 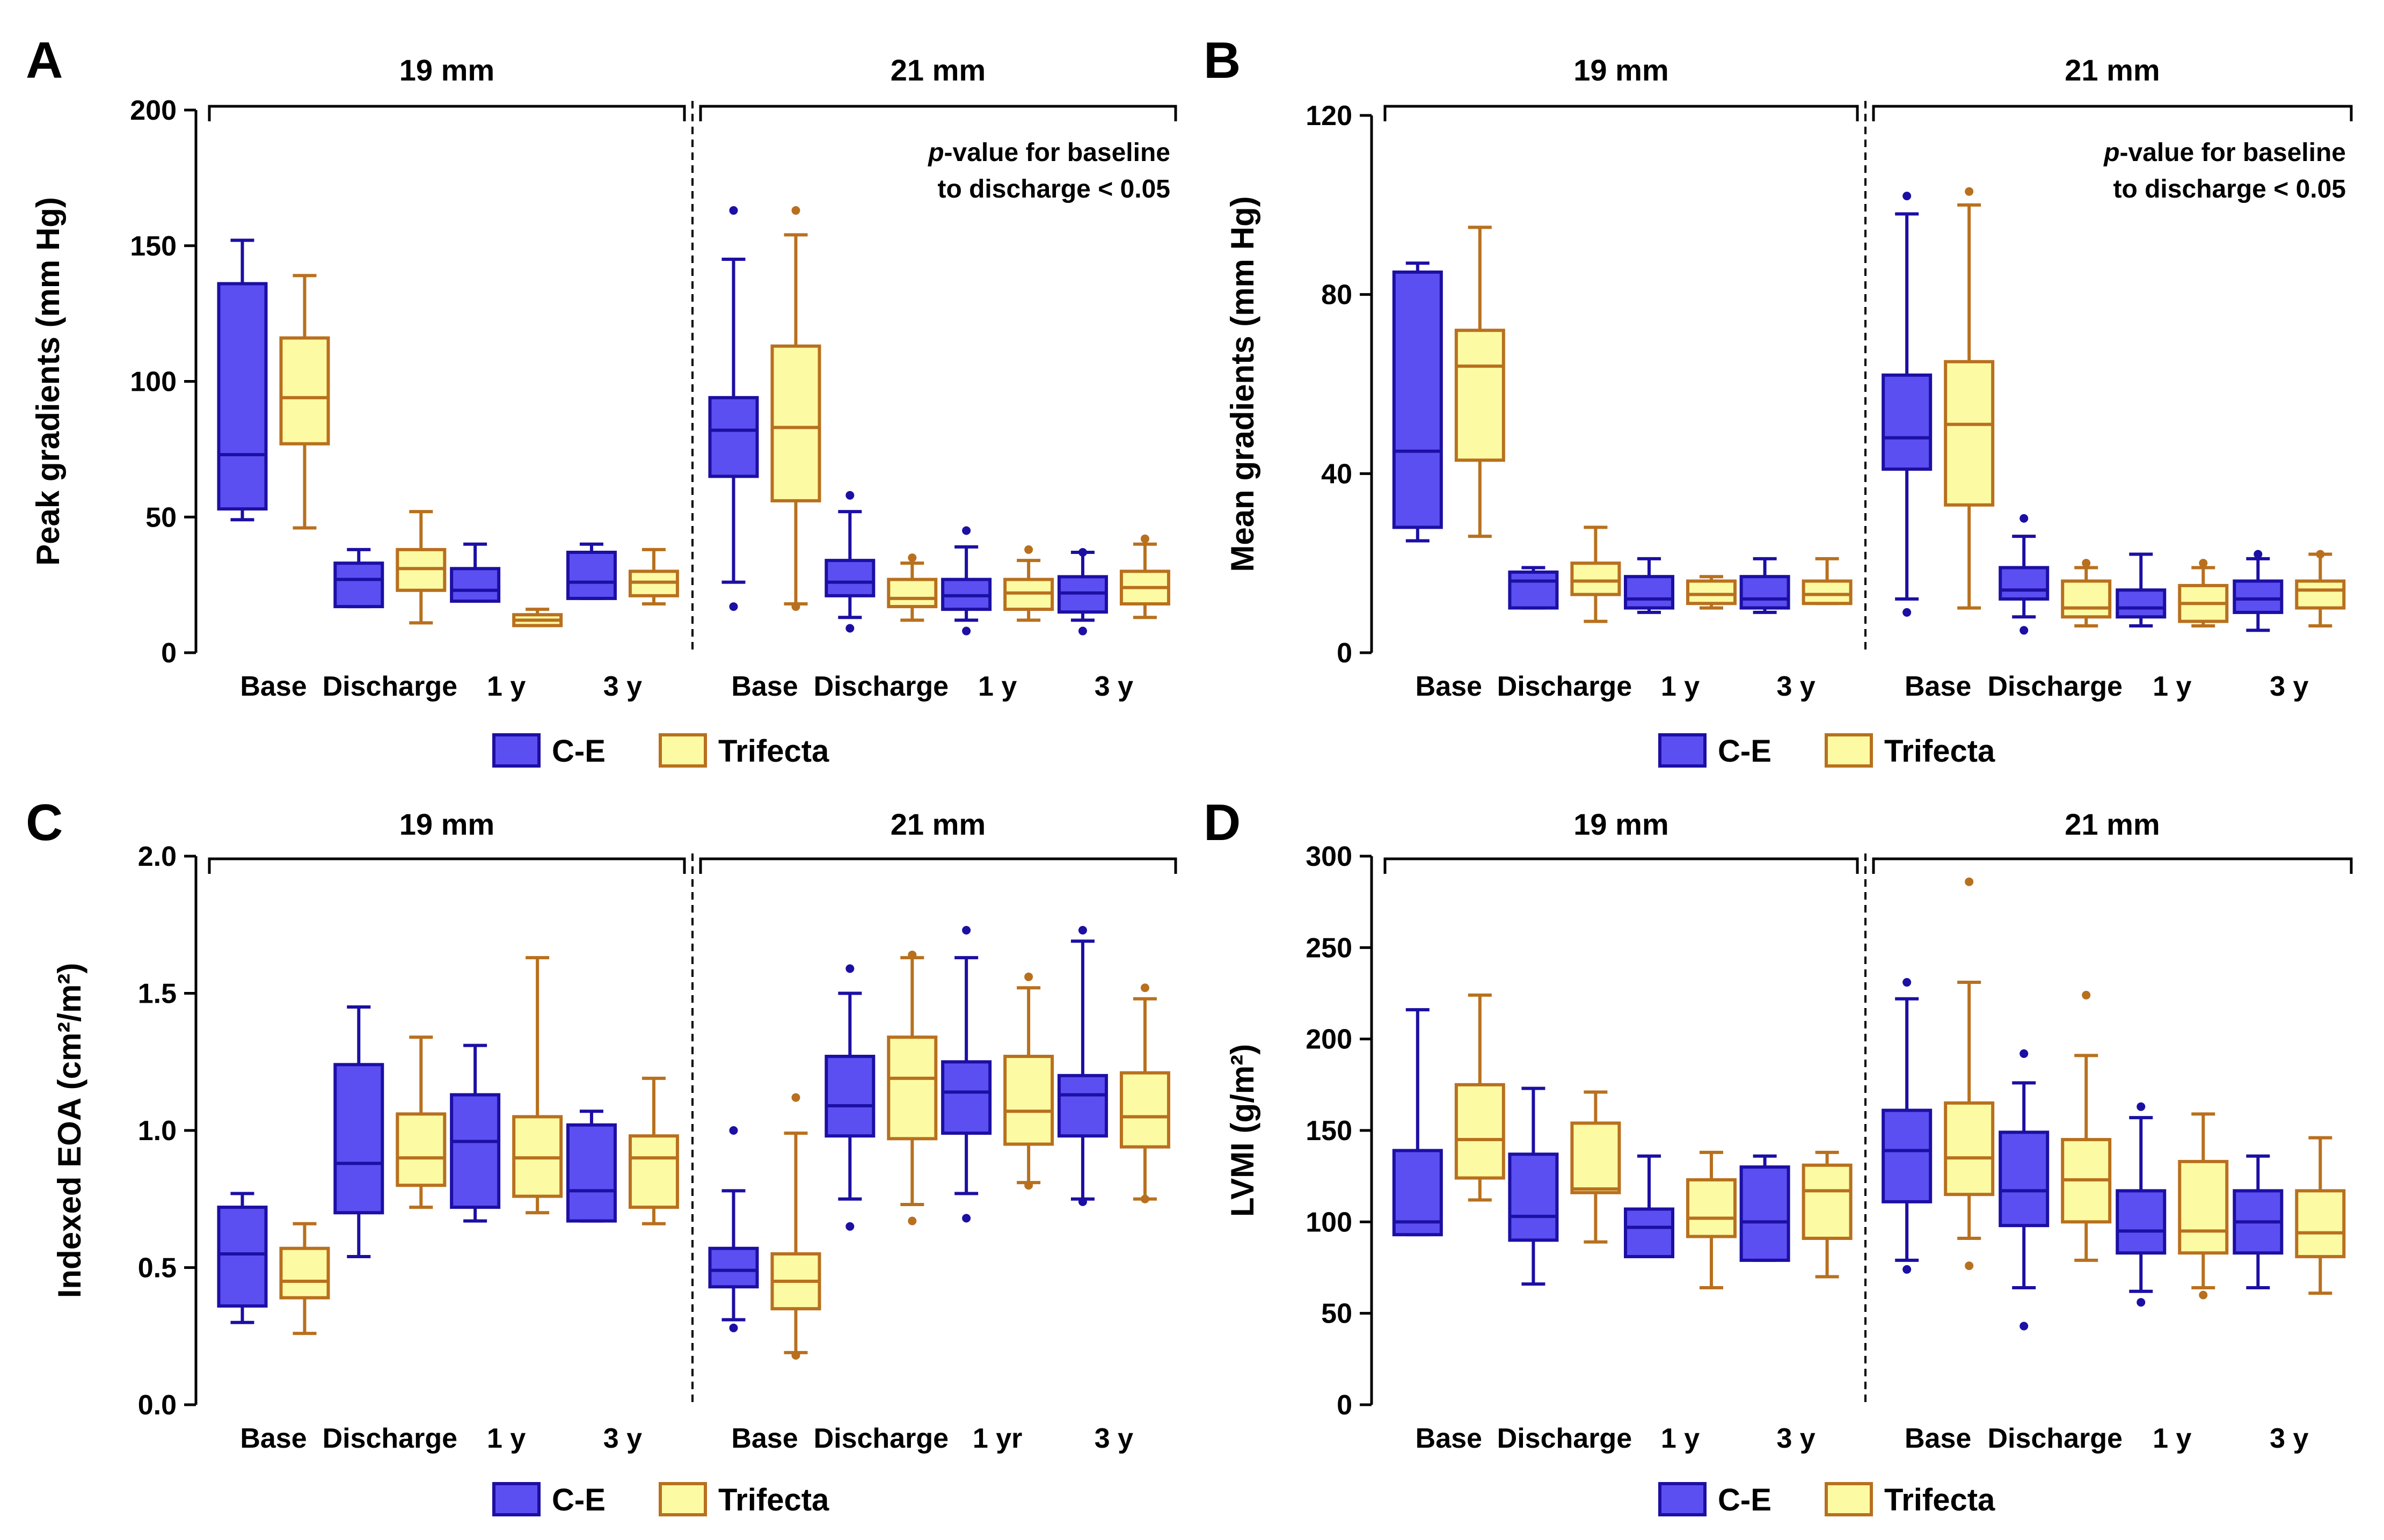 What do you see at coordinates (157, 1405) in the screenshot?
I see `y-tick-label: 0.0` at bounding box center [157, 1405].